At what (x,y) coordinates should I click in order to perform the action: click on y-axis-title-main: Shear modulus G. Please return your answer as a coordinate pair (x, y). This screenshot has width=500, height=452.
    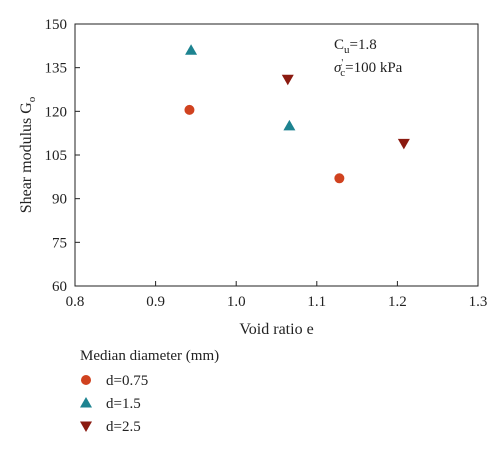
    Looking at the image, I should click on (26, 158).